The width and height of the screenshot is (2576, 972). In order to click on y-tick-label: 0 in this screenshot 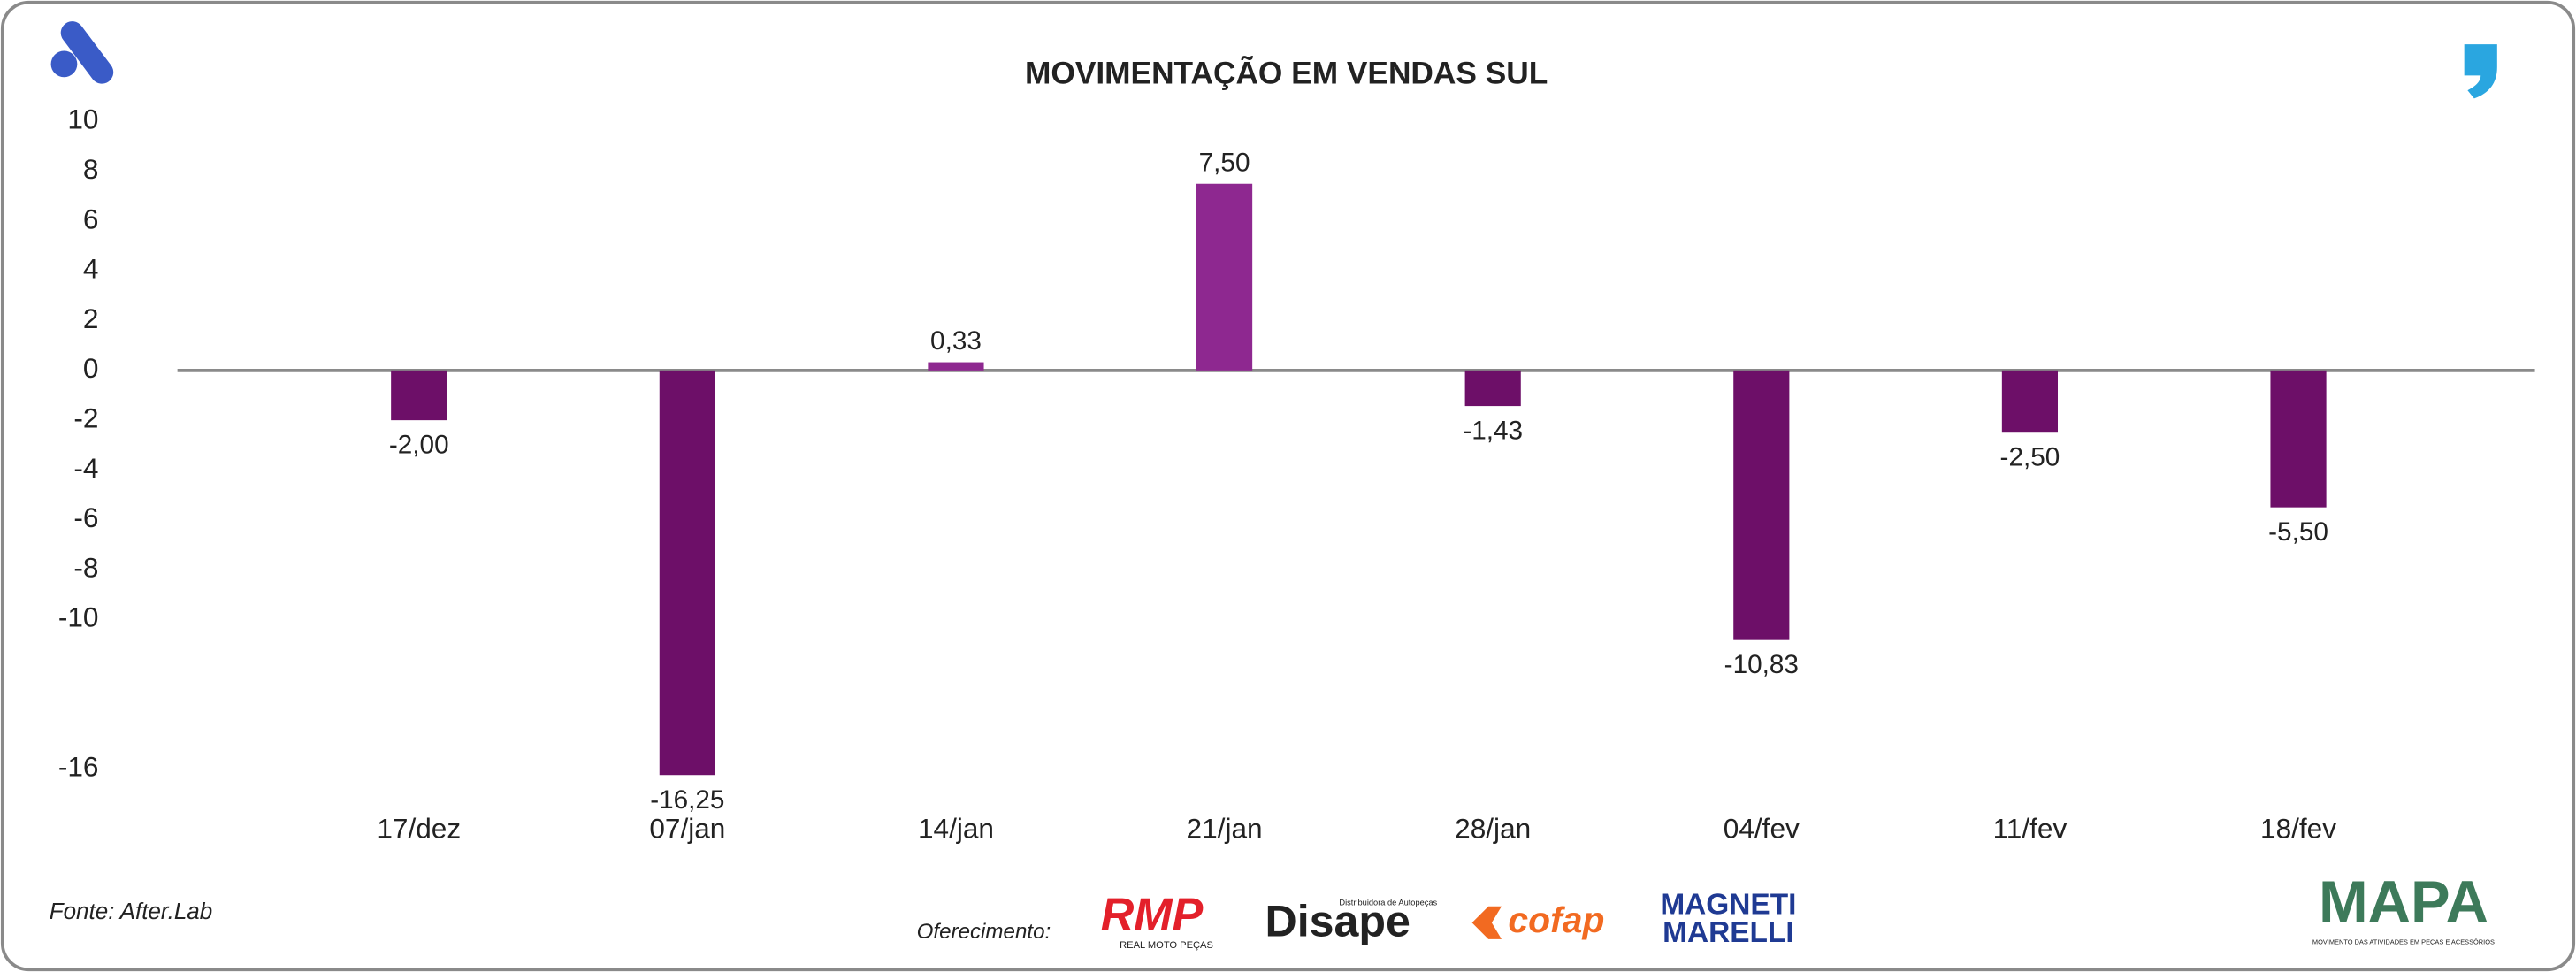, I will do `click(91, 368)`.